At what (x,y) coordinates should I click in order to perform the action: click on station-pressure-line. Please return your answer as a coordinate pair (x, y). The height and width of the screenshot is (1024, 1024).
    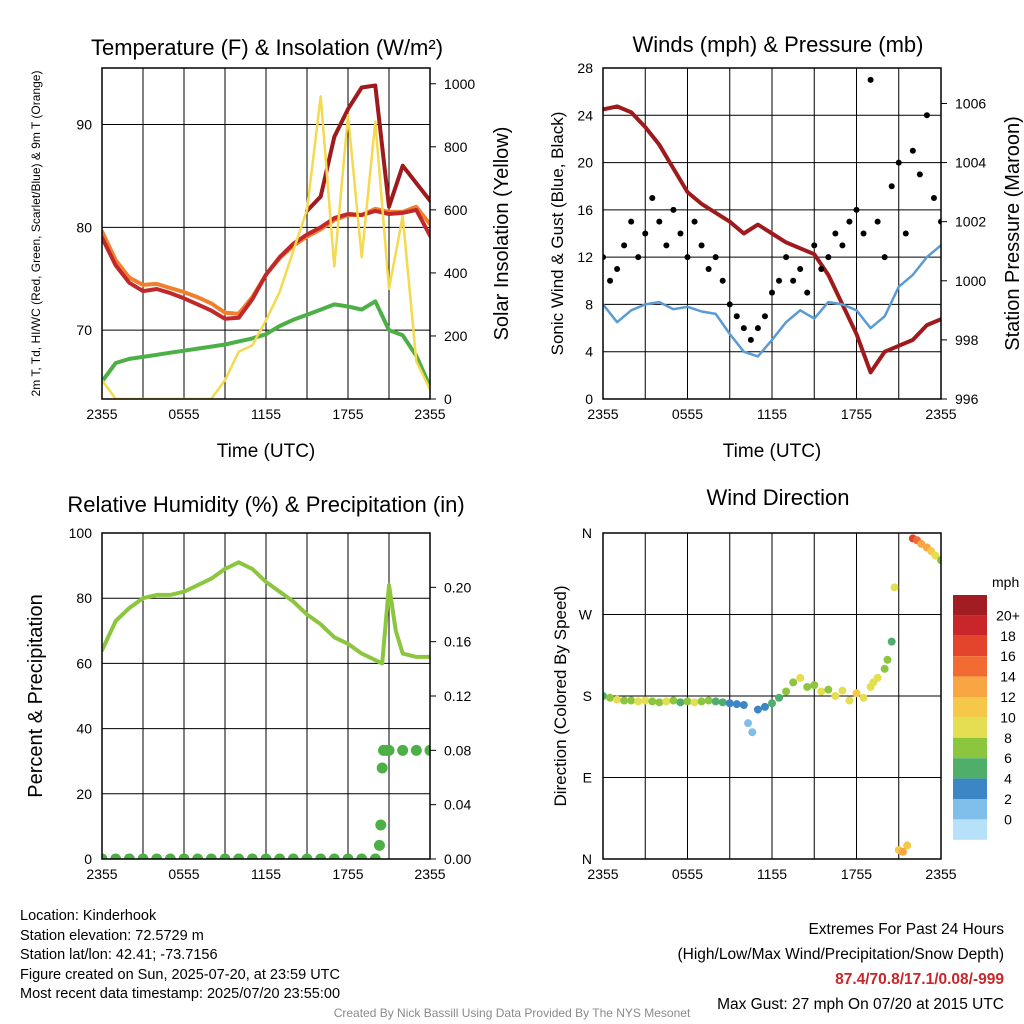
    Looking at the image, I should click on (772, 239).